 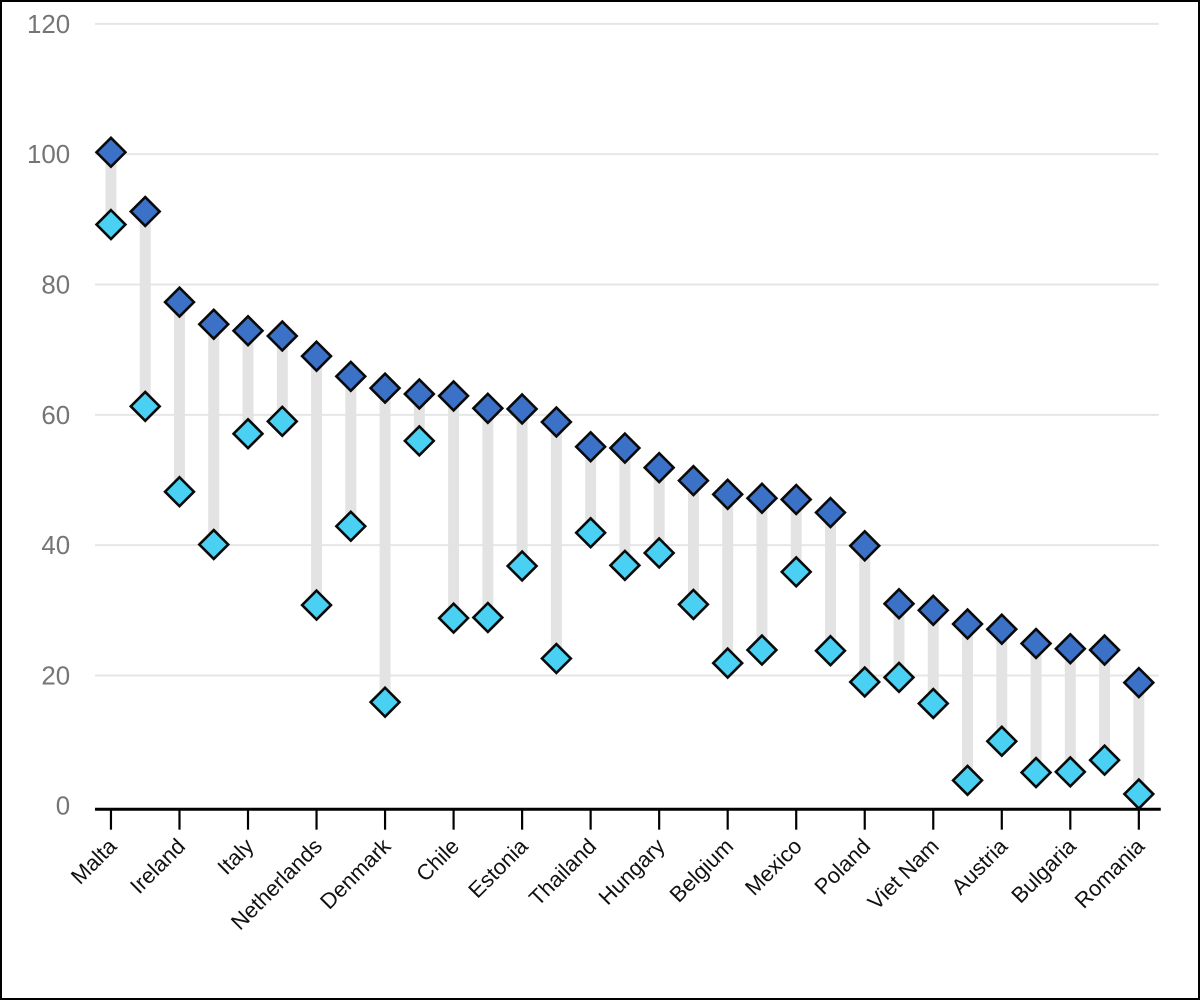 I want to click on x-tick-label: Thailand, so click(x=562, y=871).